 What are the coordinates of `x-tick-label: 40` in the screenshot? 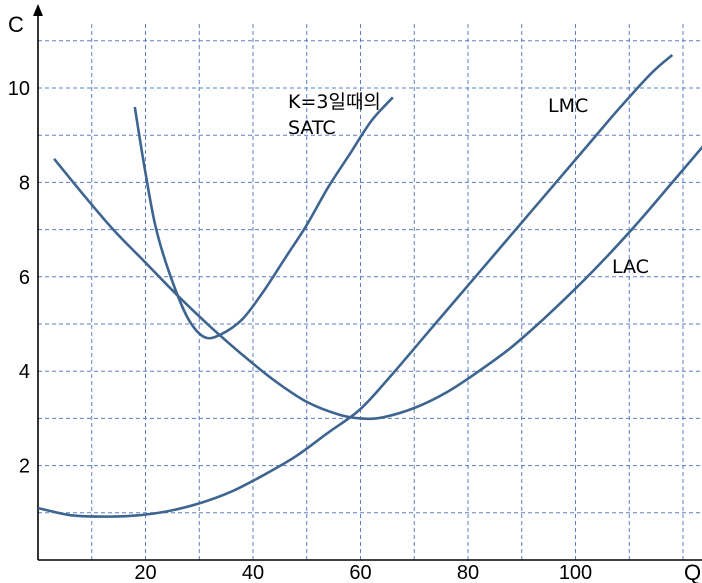 It's located at (253, 572).